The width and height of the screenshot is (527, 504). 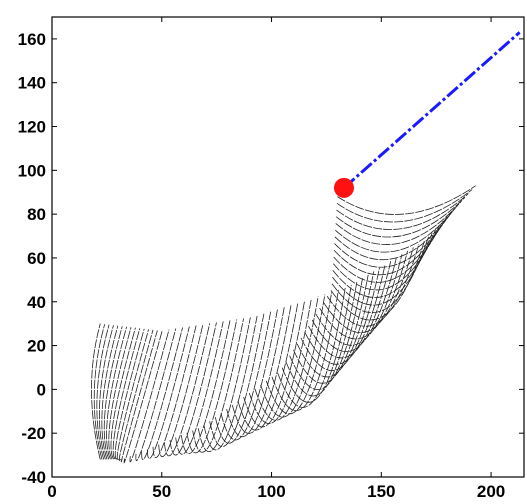 I want to click on blue-line, so click(x=431, y=110).